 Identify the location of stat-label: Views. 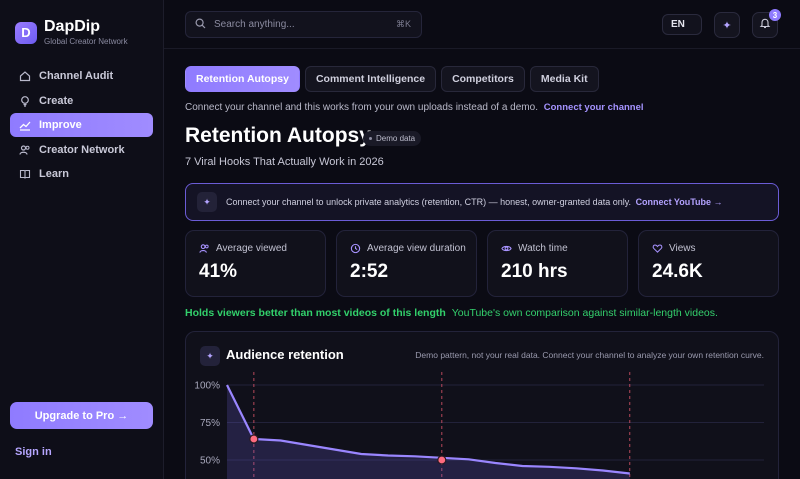
(682, 248).